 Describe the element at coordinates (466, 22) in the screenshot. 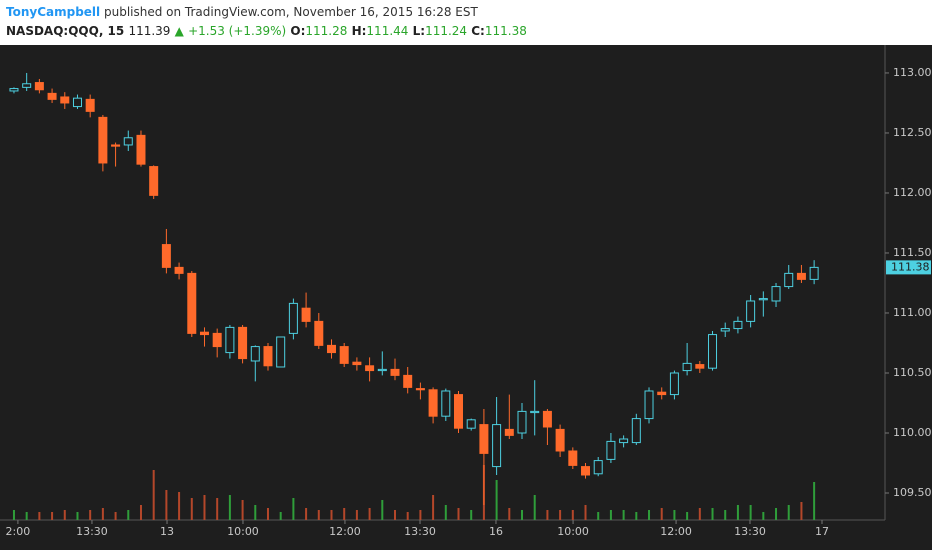

I see `header-background` at that location.